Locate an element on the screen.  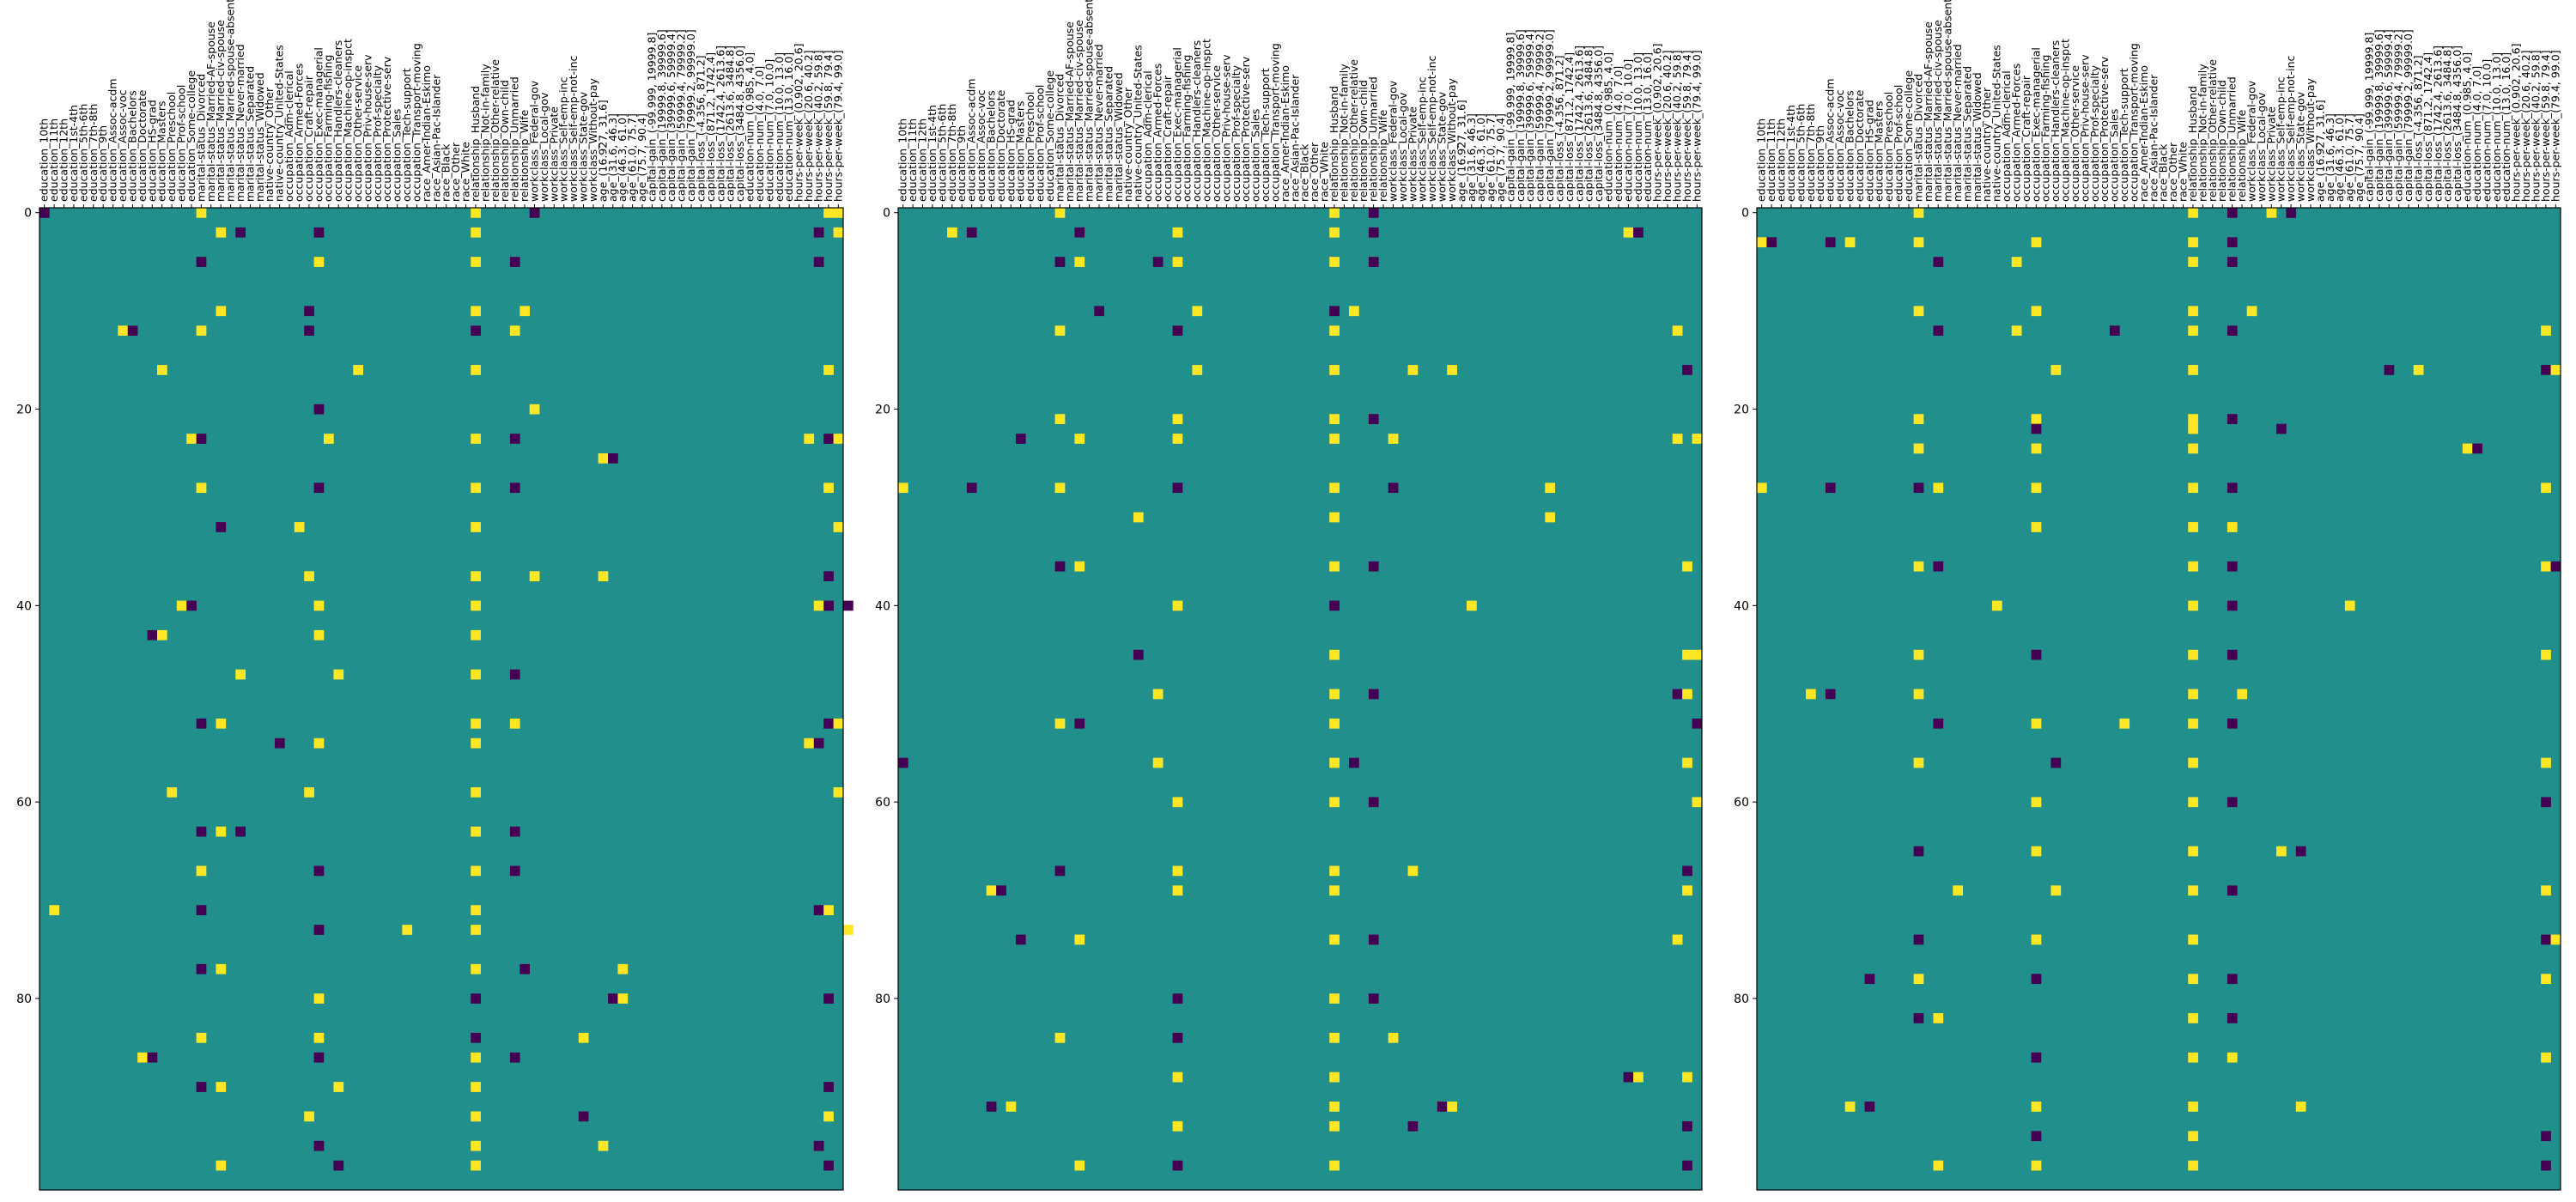
y-tick-label: 80 is located at coordinates (24, 999).